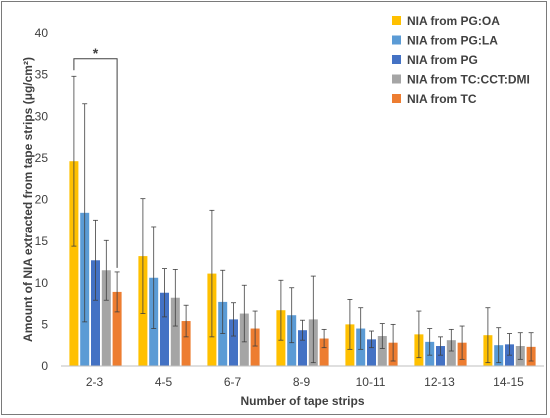  I want to click on legend-label: NIA from PG, so click(442, 60).